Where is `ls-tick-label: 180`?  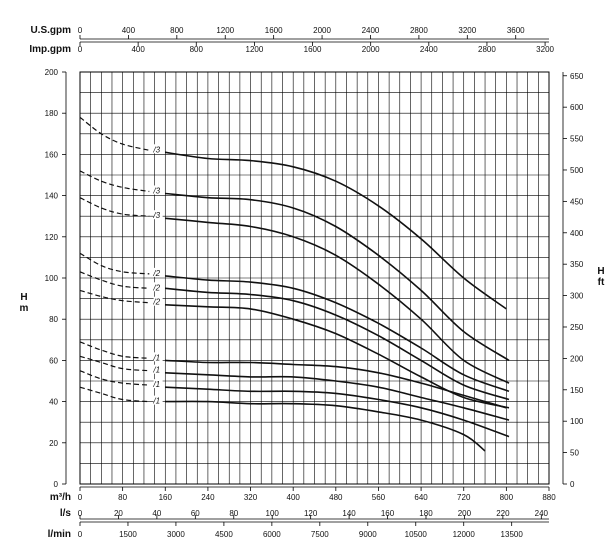
ls-tick-label: 180 is located at coordinates (426, 513).